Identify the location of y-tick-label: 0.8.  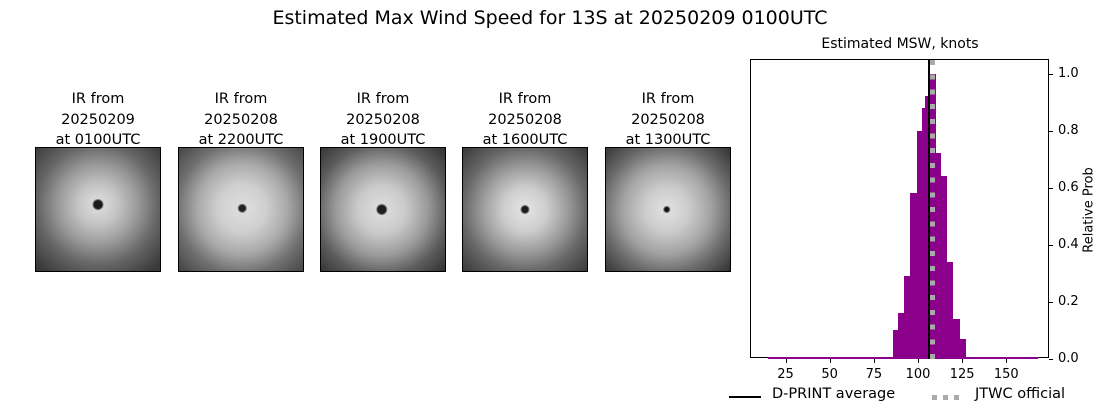
(1068, 130).